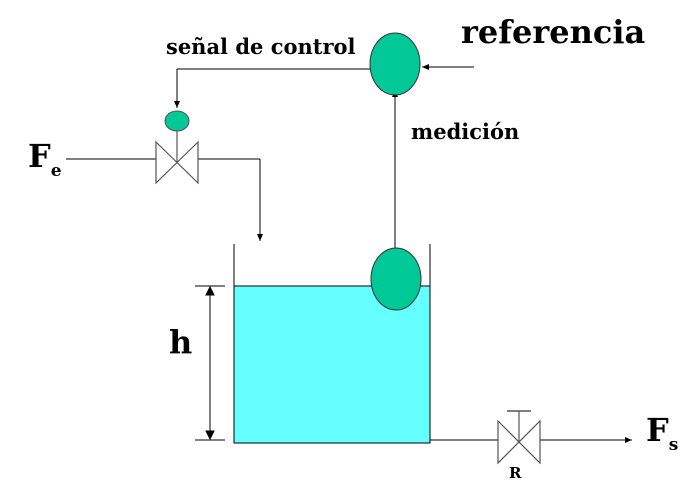 The image size is (691, 501). Describe the element at coordinates (56, 171) in the screenshot. I see `inflow-label-sub: e` at that location.